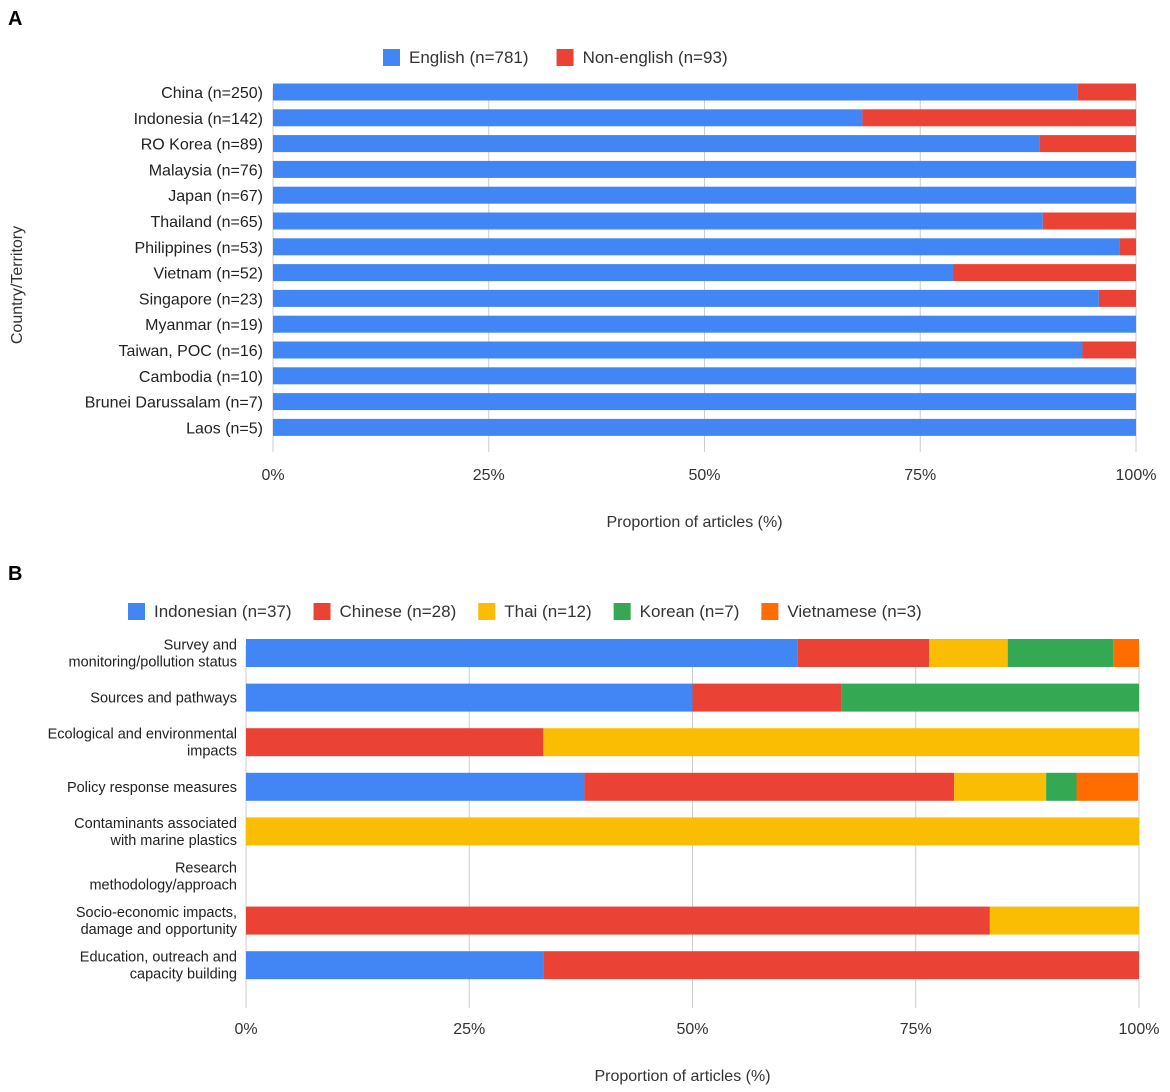 The width and height of the screenshot is (1170, 1092). I want to click on legend-label: English (n=781), so click(469, 57).